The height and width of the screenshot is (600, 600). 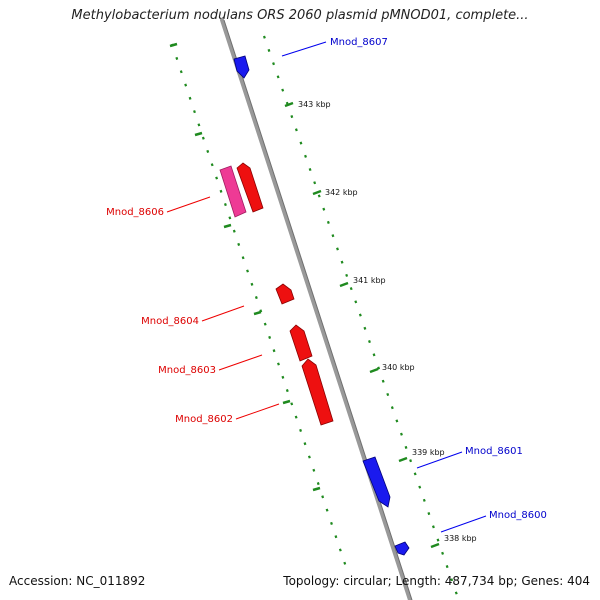 What do you see at coordinates (369, 280) in the screenshot?
I see `tick-label-341: 341 kbp` at bounding box center [369, 280].